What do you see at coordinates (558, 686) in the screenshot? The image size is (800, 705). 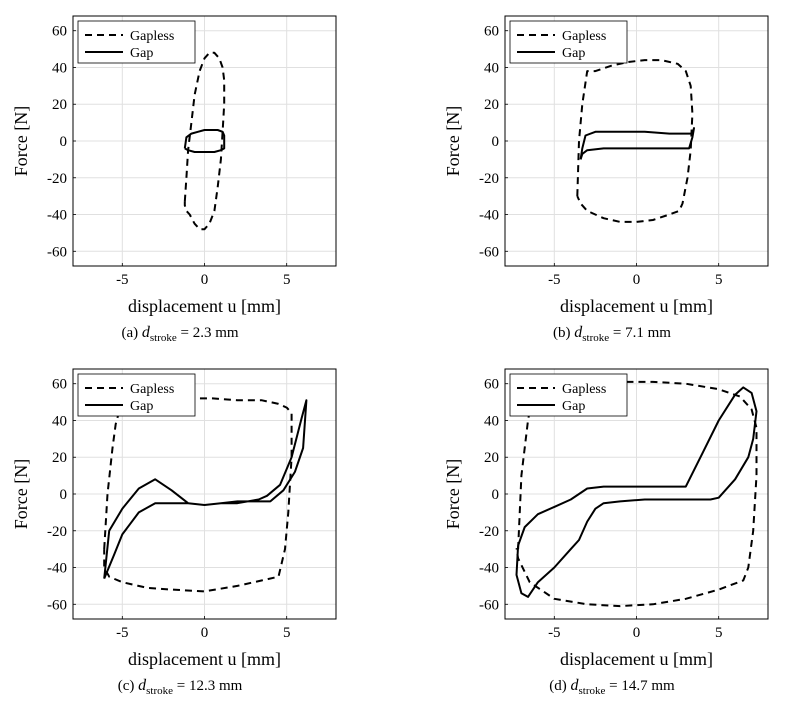 I see `caption-tag: (d)` at bounding box center [558, 686].